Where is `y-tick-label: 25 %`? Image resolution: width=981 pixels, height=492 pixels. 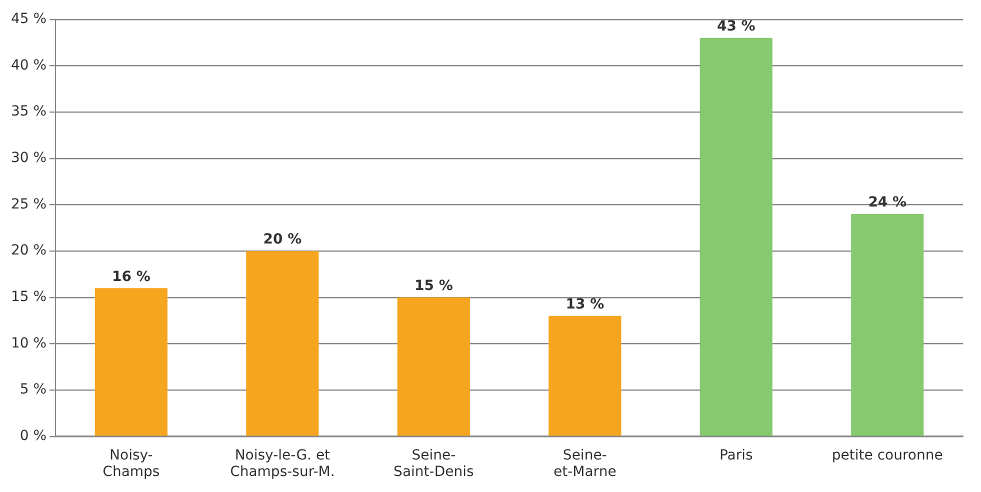
y-tick-label: 25 % is located at coordinates (28, 204).